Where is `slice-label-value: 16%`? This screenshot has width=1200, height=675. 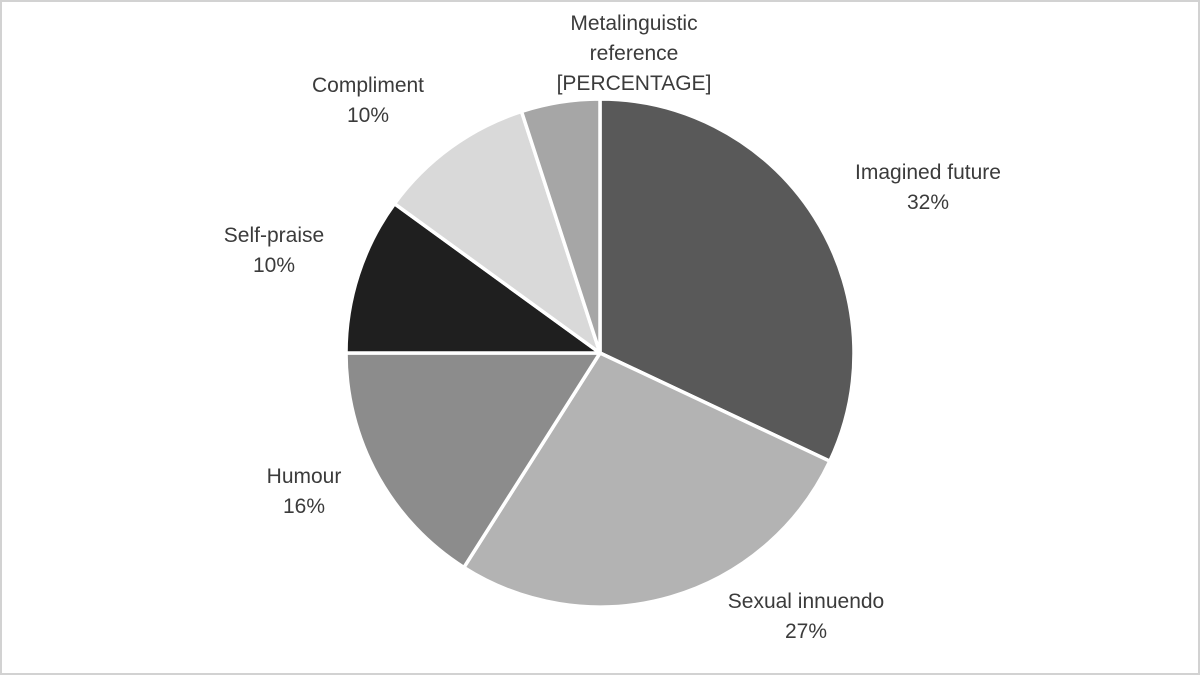
slice-label-value: 16% is located at coordinates (304, 506).